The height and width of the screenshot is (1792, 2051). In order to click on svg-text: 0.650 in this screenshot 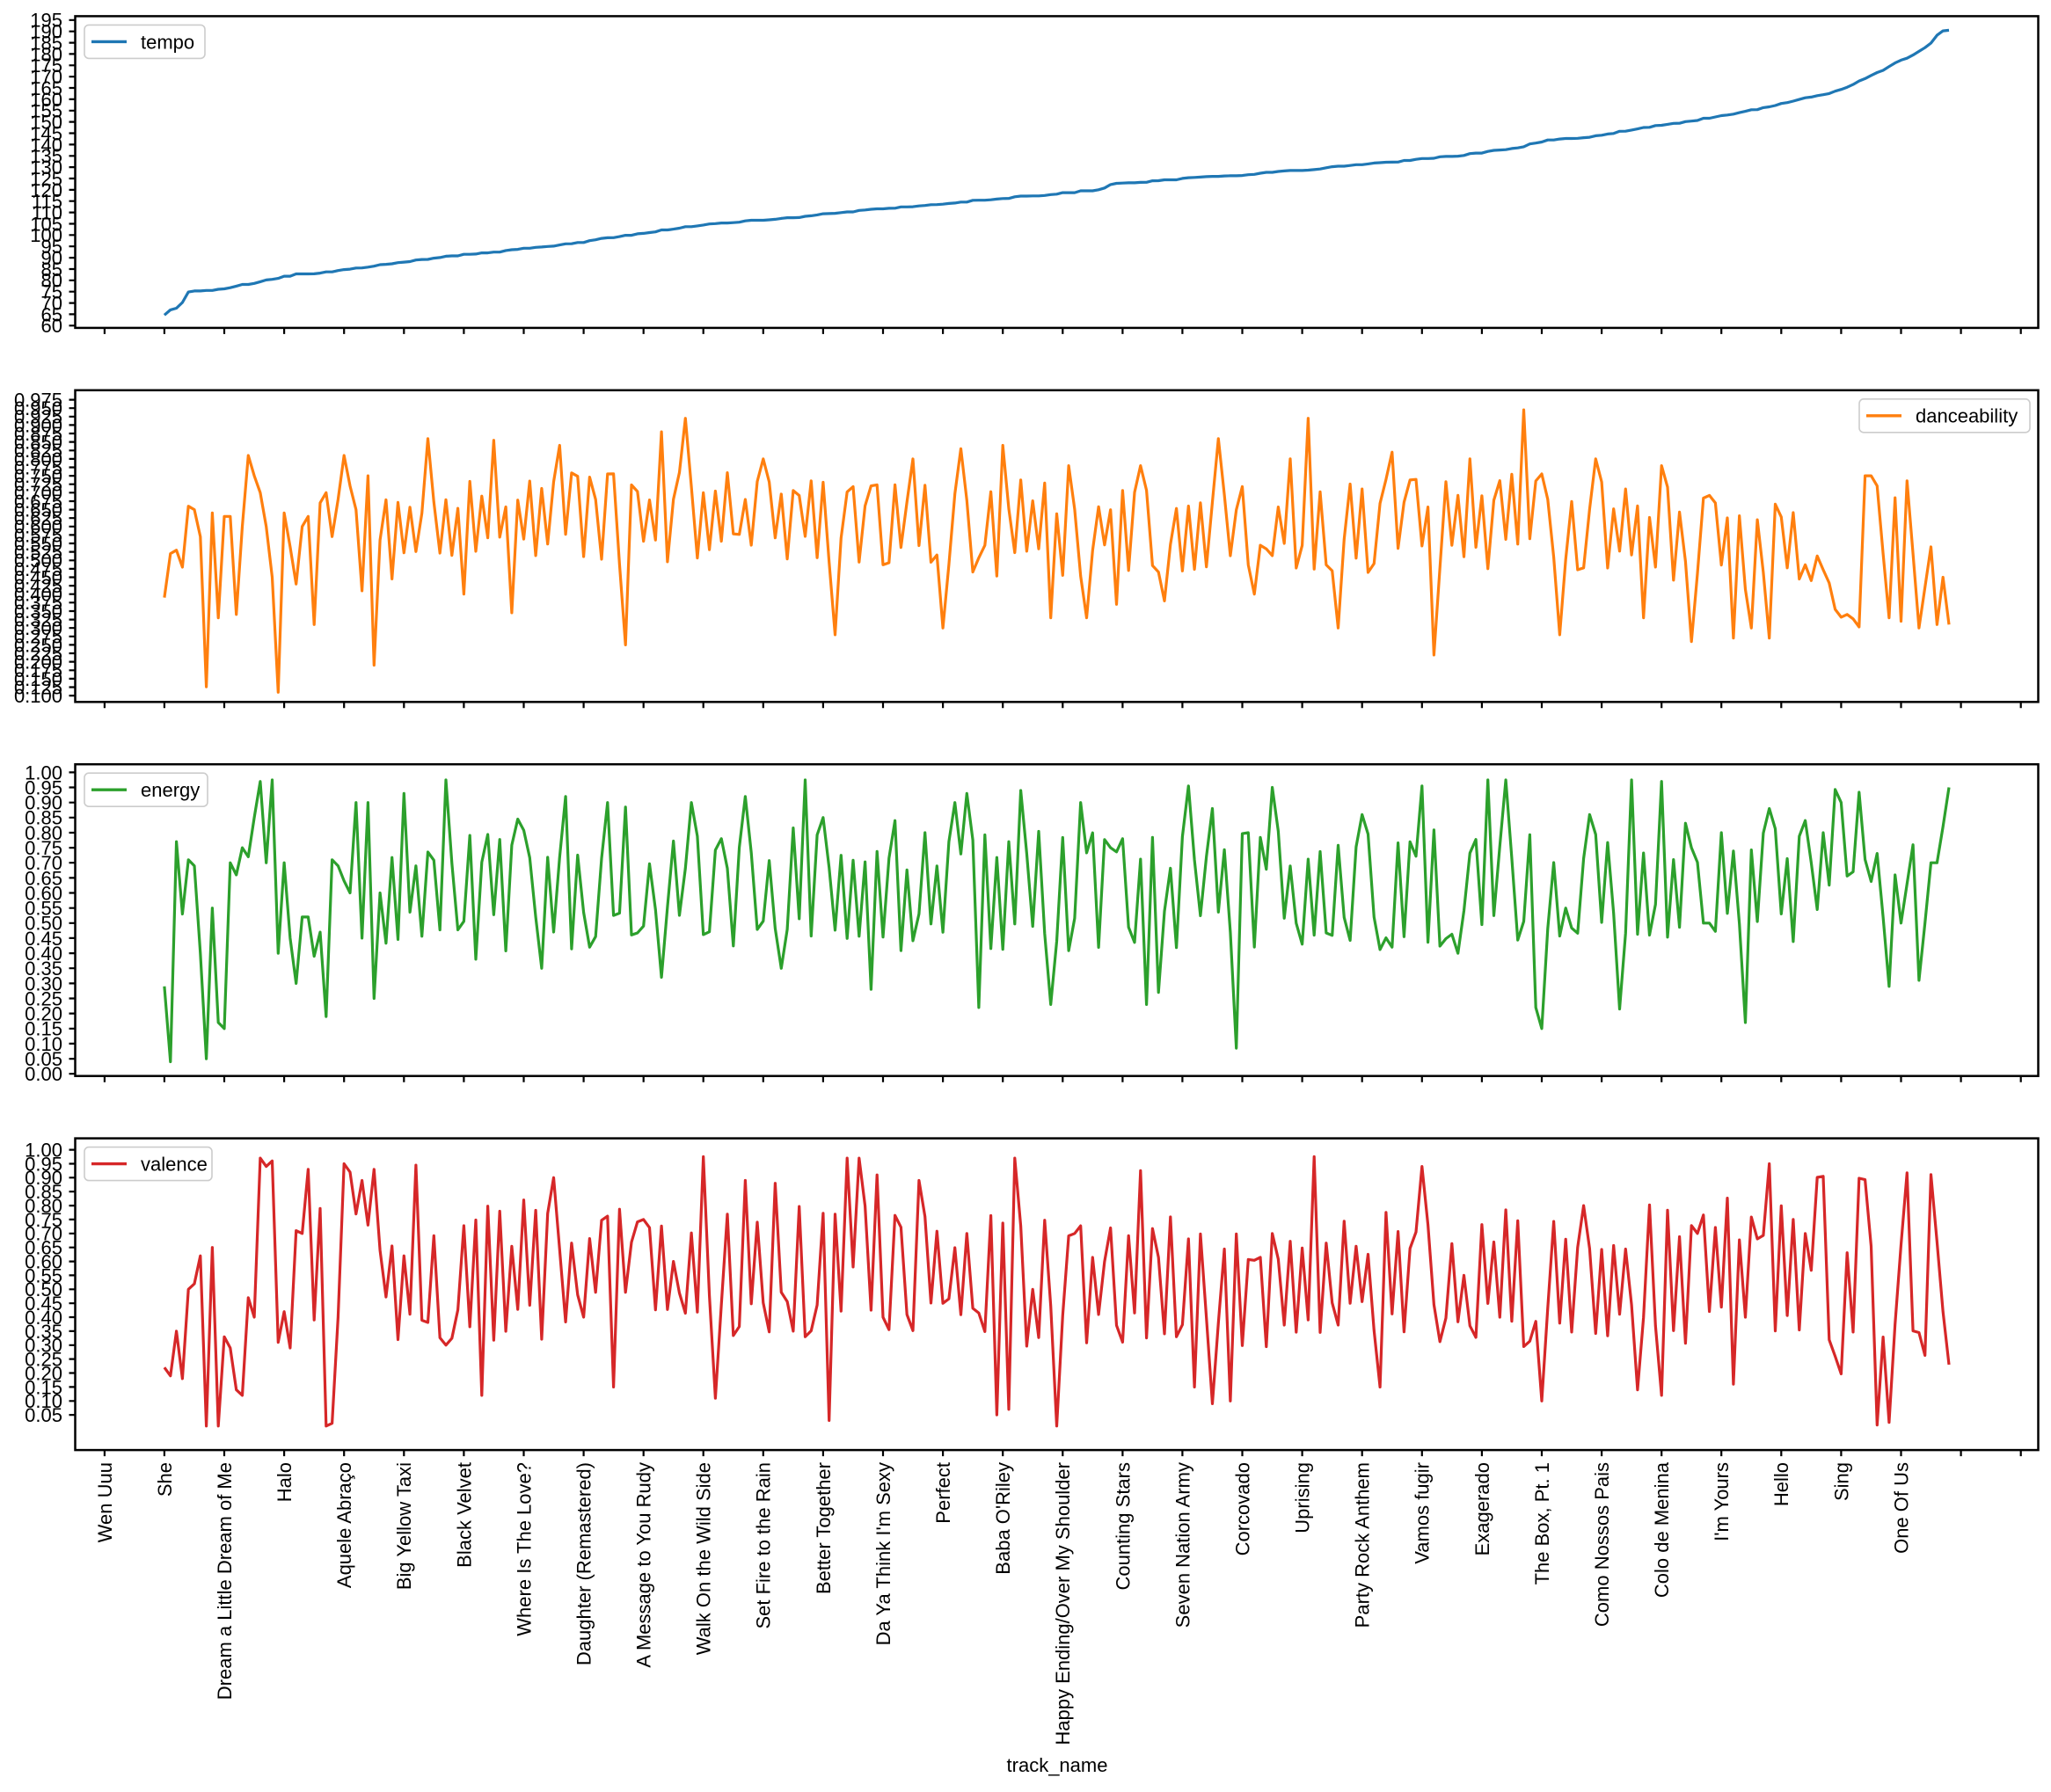, I will do `click(38, 510)`.